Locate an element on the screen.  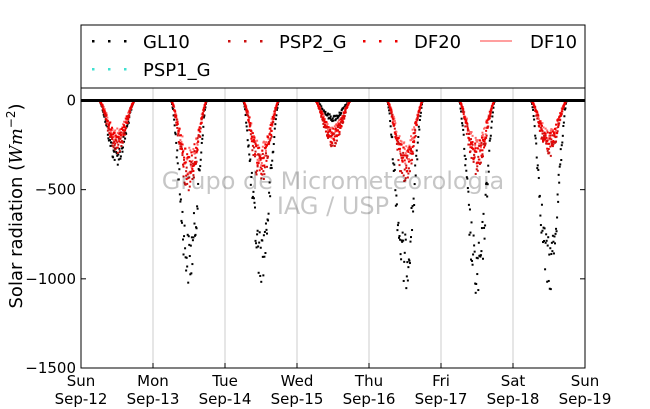
legend-swatch is located at coordinates (125, 41).